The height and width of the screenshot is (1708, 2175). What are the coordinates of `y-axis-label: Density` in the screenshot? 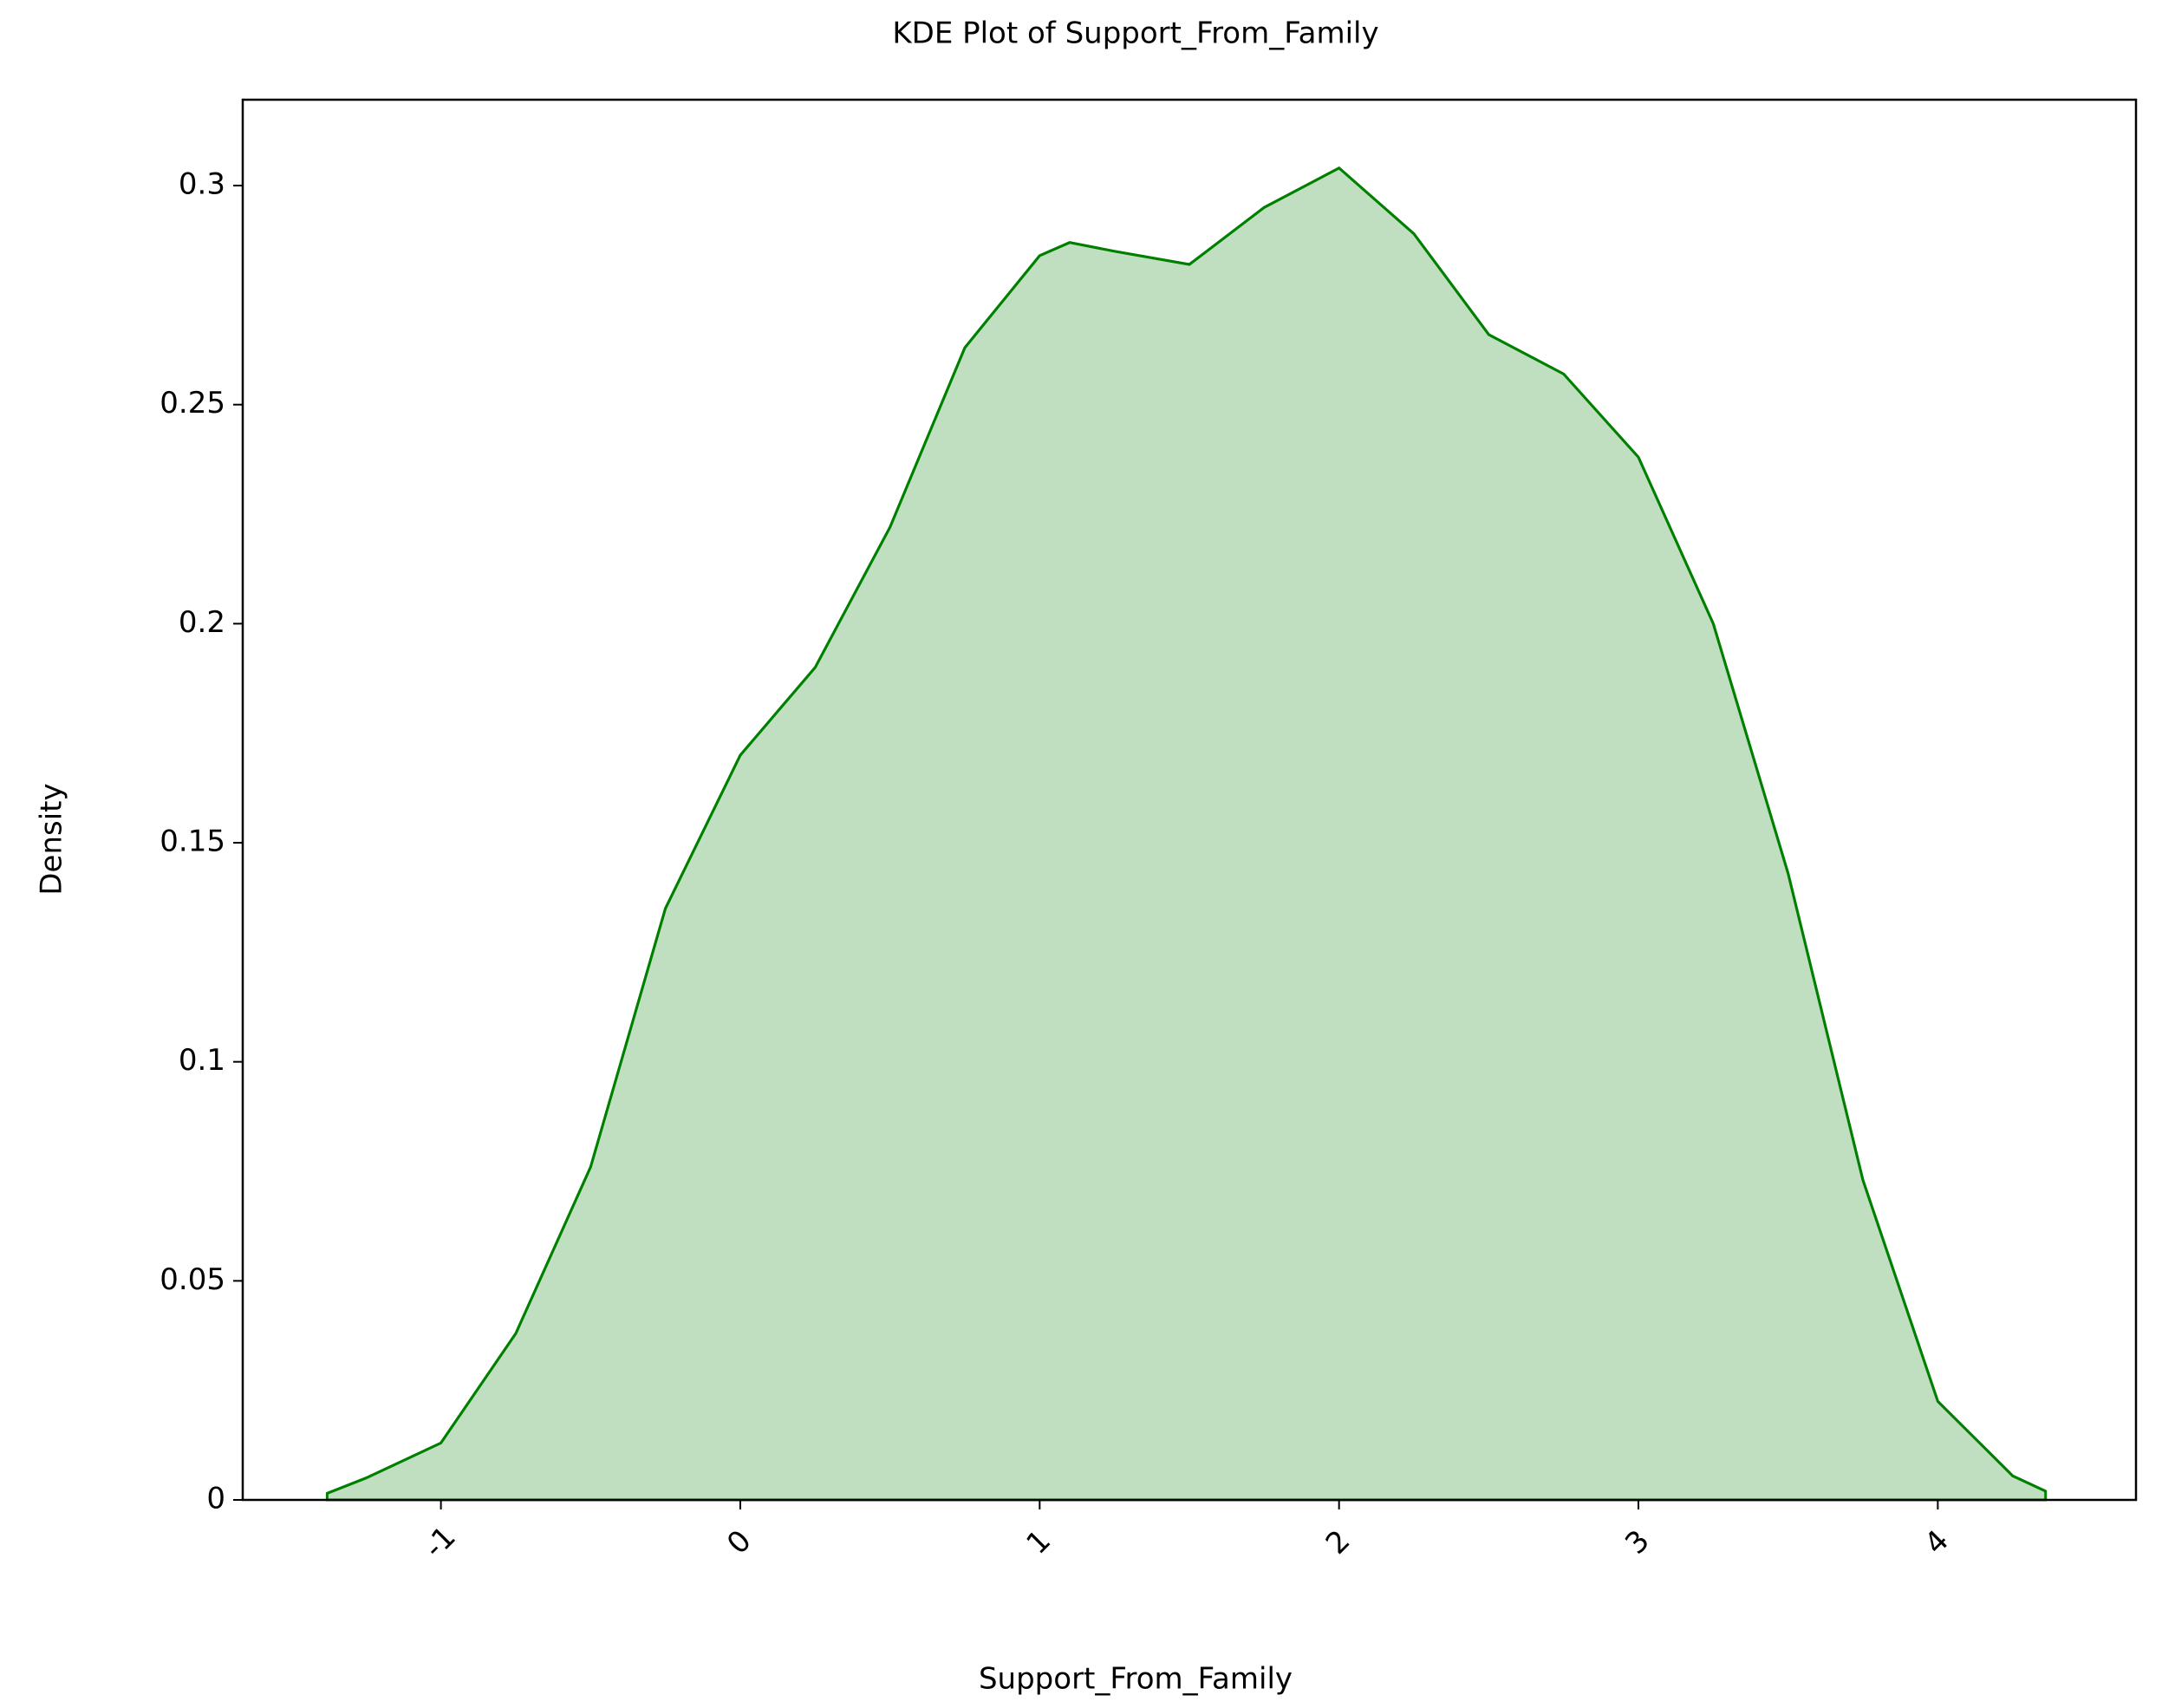 It's located at (52, 839).